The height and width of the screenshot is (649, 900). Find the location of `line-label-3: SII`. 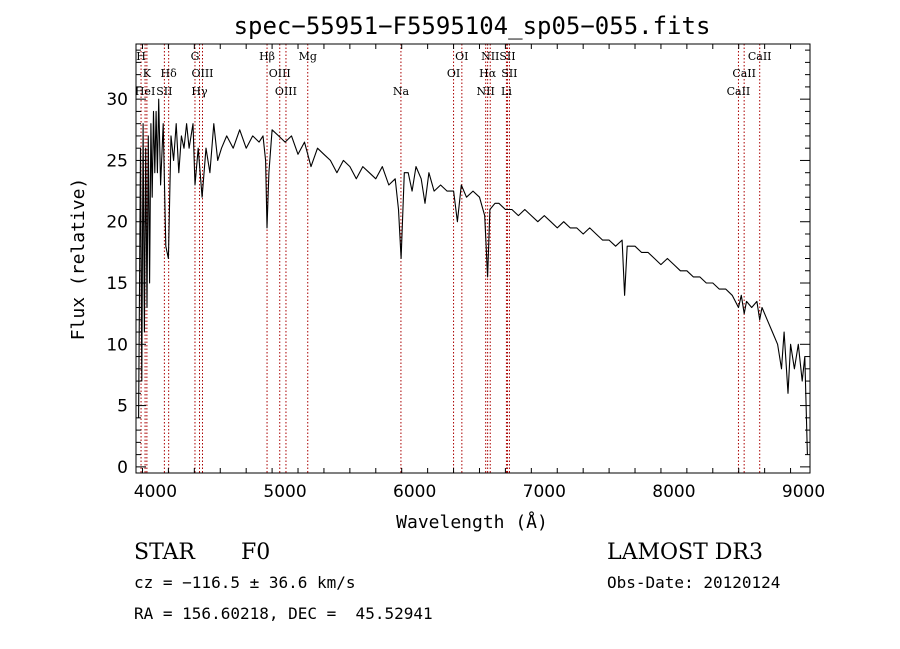

line-label-3: SII is located at coordinates (164, 91).